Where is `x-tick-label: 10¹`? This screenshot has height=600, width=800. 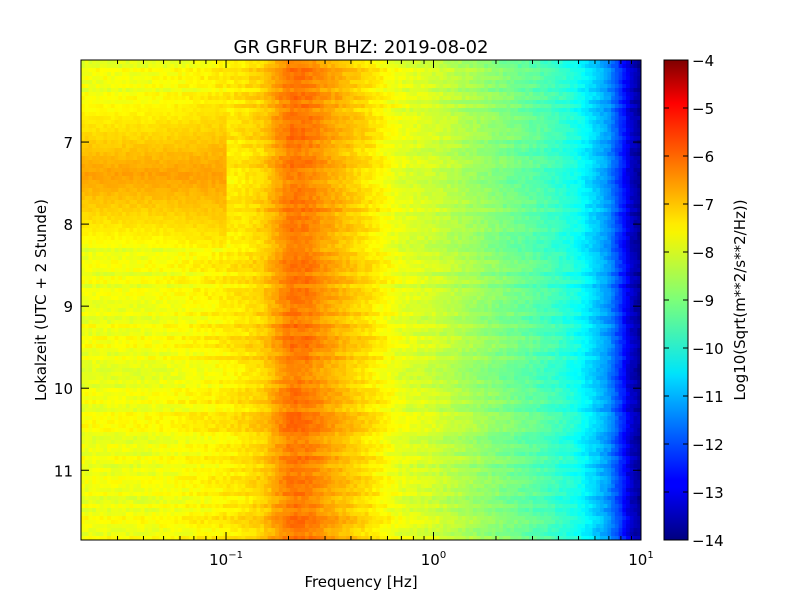 x-tick-label: 10¹ is located at coordinates (640, 559).